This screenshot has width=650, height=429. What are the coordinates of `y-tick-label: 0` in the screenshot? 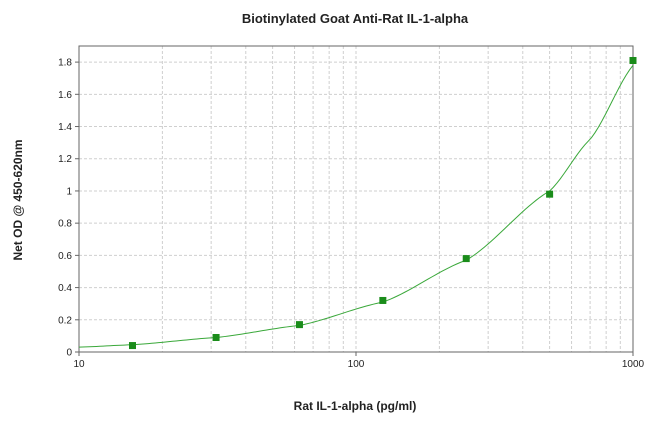 It's located at (69, 353).